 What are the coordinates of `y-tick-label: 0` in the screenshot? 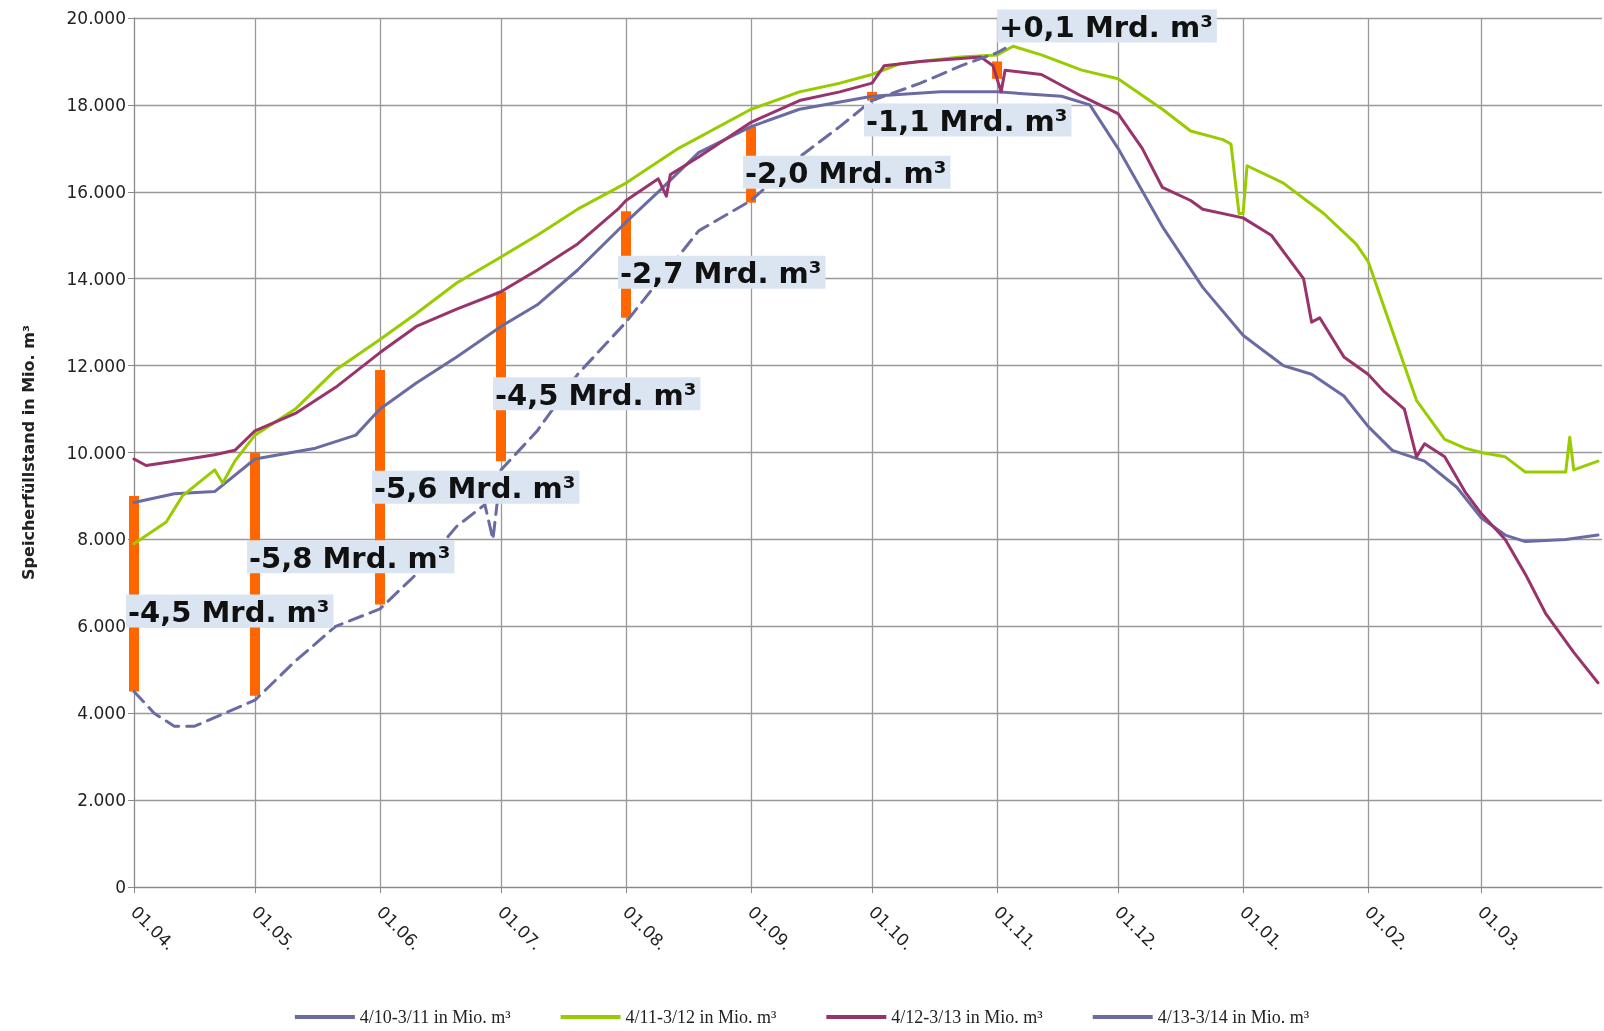 It's located at (120, 887).